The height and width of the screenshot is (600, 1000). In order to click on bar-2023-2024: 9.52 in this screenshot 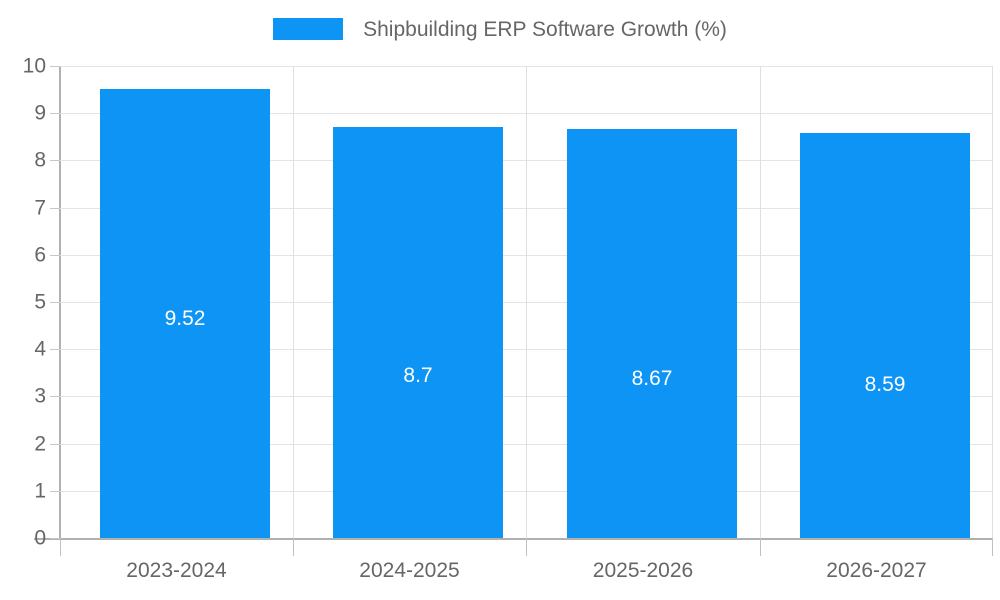, I will do `click(185, 313)`.